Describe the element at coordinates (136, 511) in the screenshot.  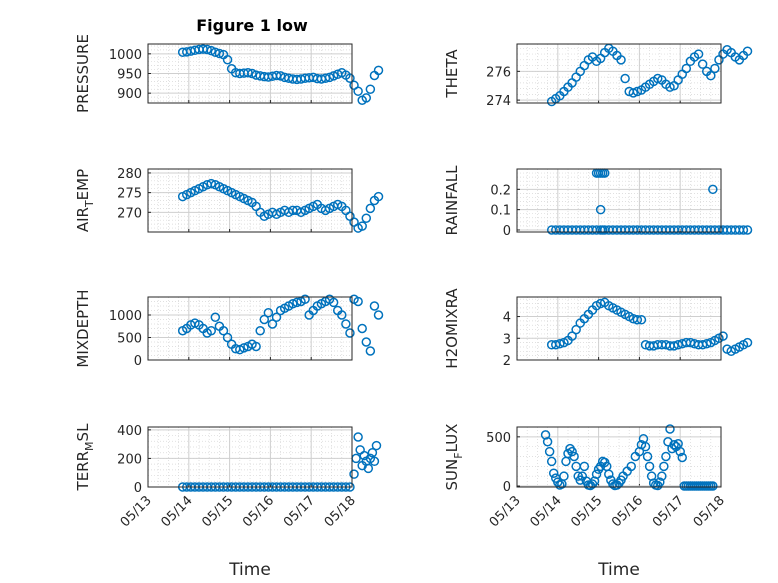
I see `x-tick-label: 05/13` at that location.